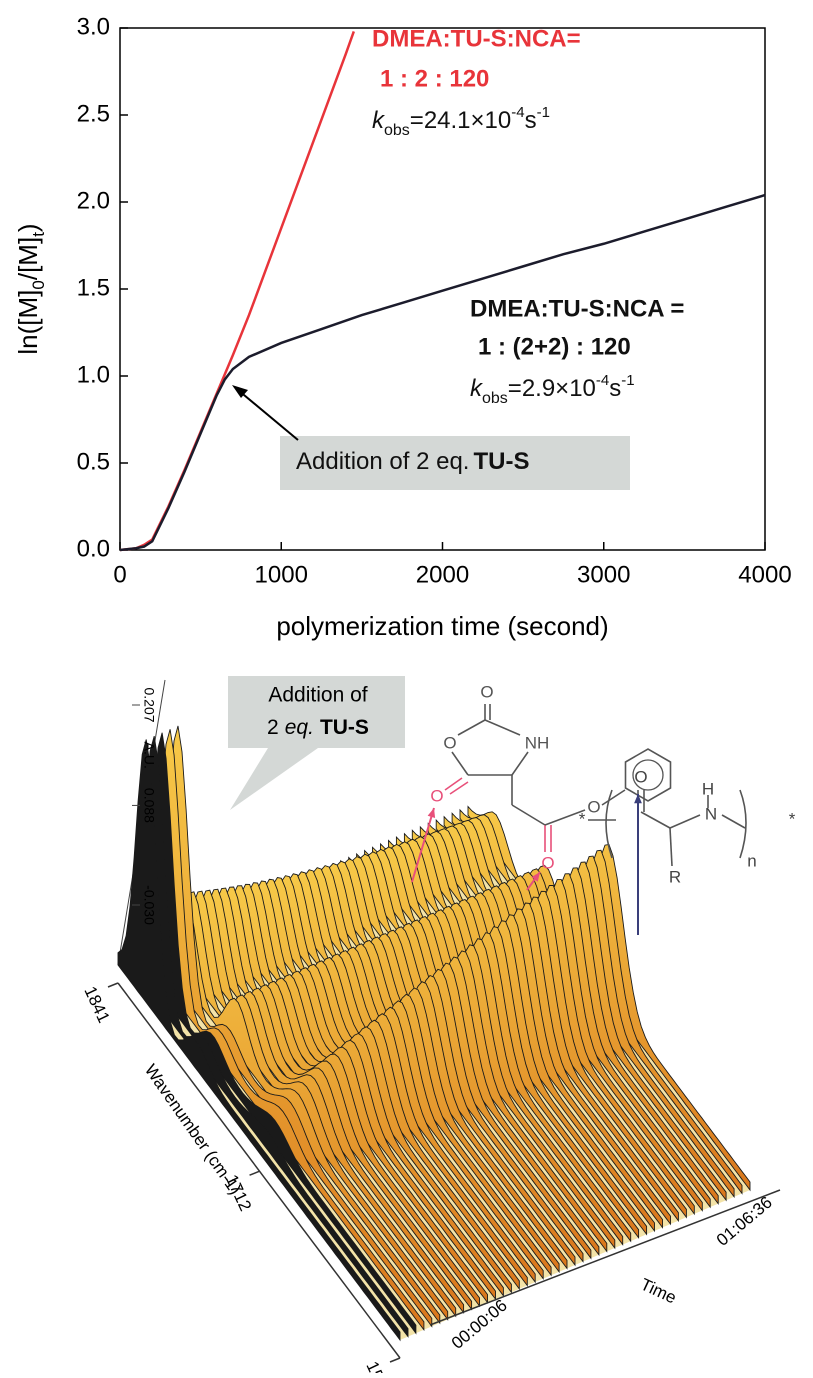  I want to click on y-axis-label-part: 0, so click(38, 284).